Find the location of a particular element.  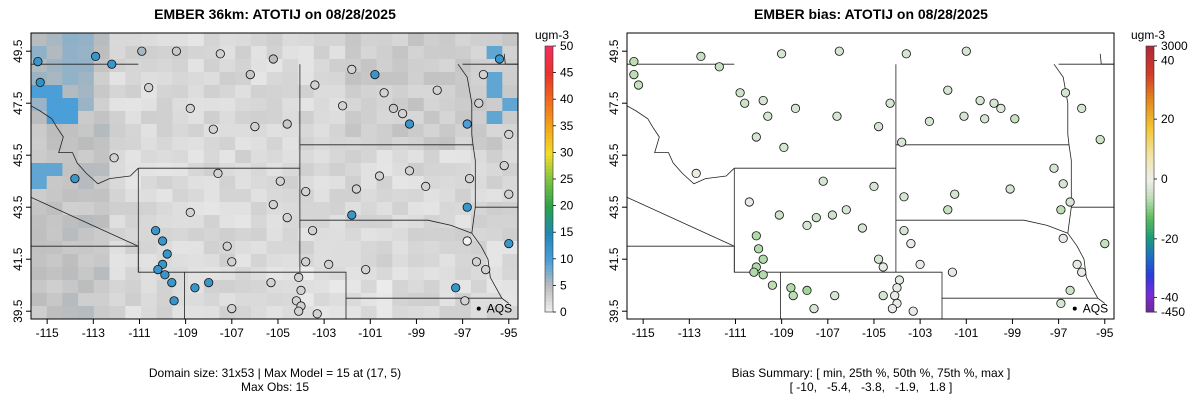

x-tick-label: -115 is located at coordinates (47, 333).